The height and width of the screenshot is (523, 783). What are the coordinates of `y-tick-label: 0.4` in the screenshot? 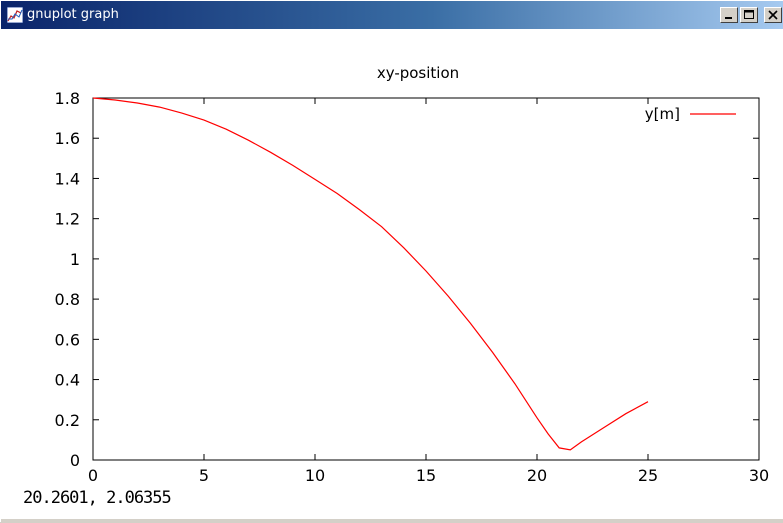 It's located at (67, 380).